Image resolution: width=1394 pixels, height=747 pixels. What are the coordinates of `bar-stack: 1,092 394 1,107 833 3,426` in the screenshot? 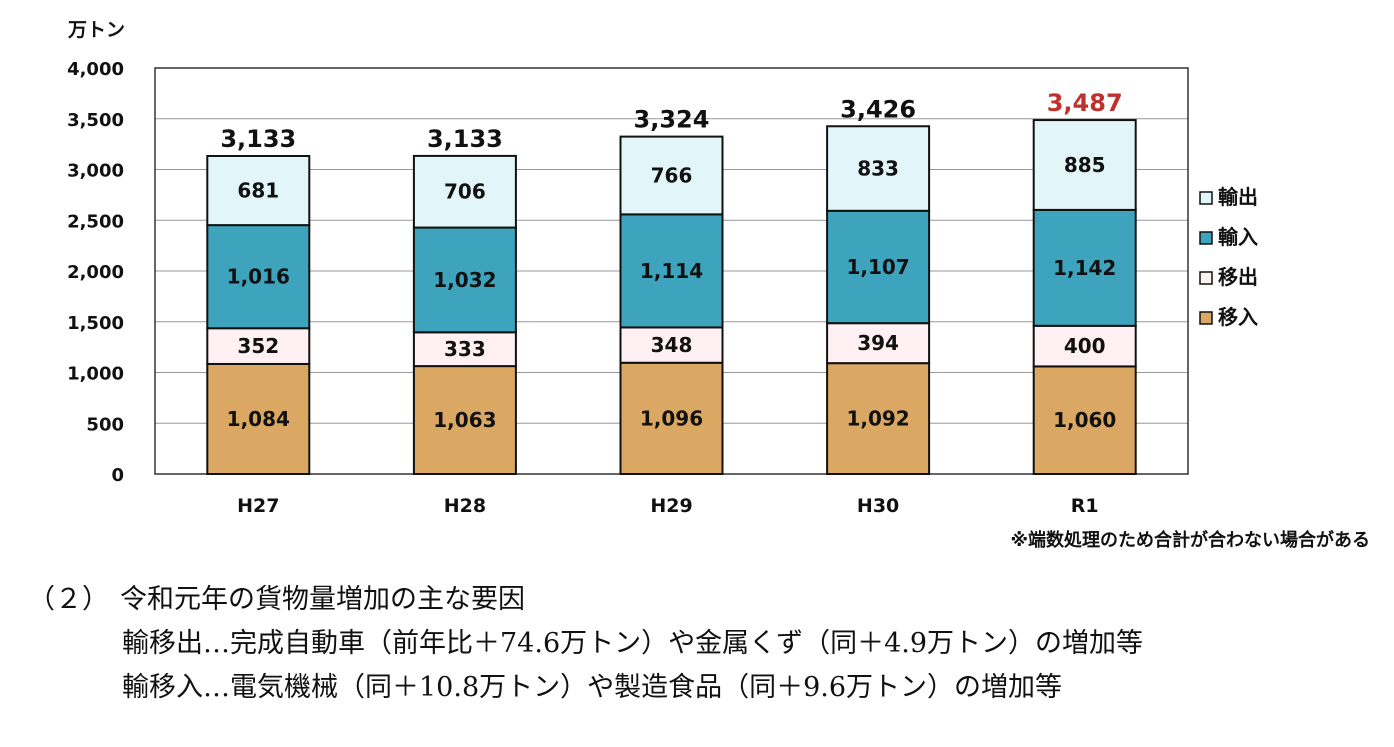 It's located at (878, 285).